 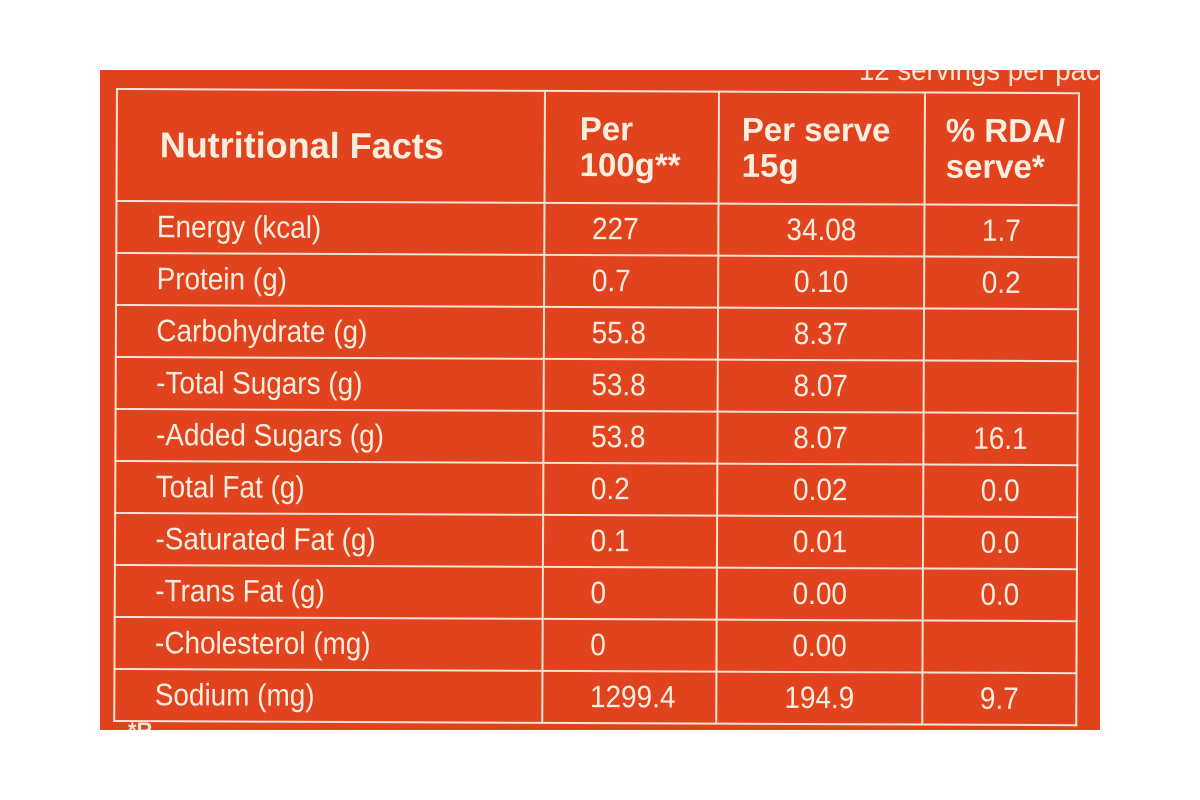 I want to click on table-row: -Cholesterol (mg) 0 0.00, so click(x=595, y=645).